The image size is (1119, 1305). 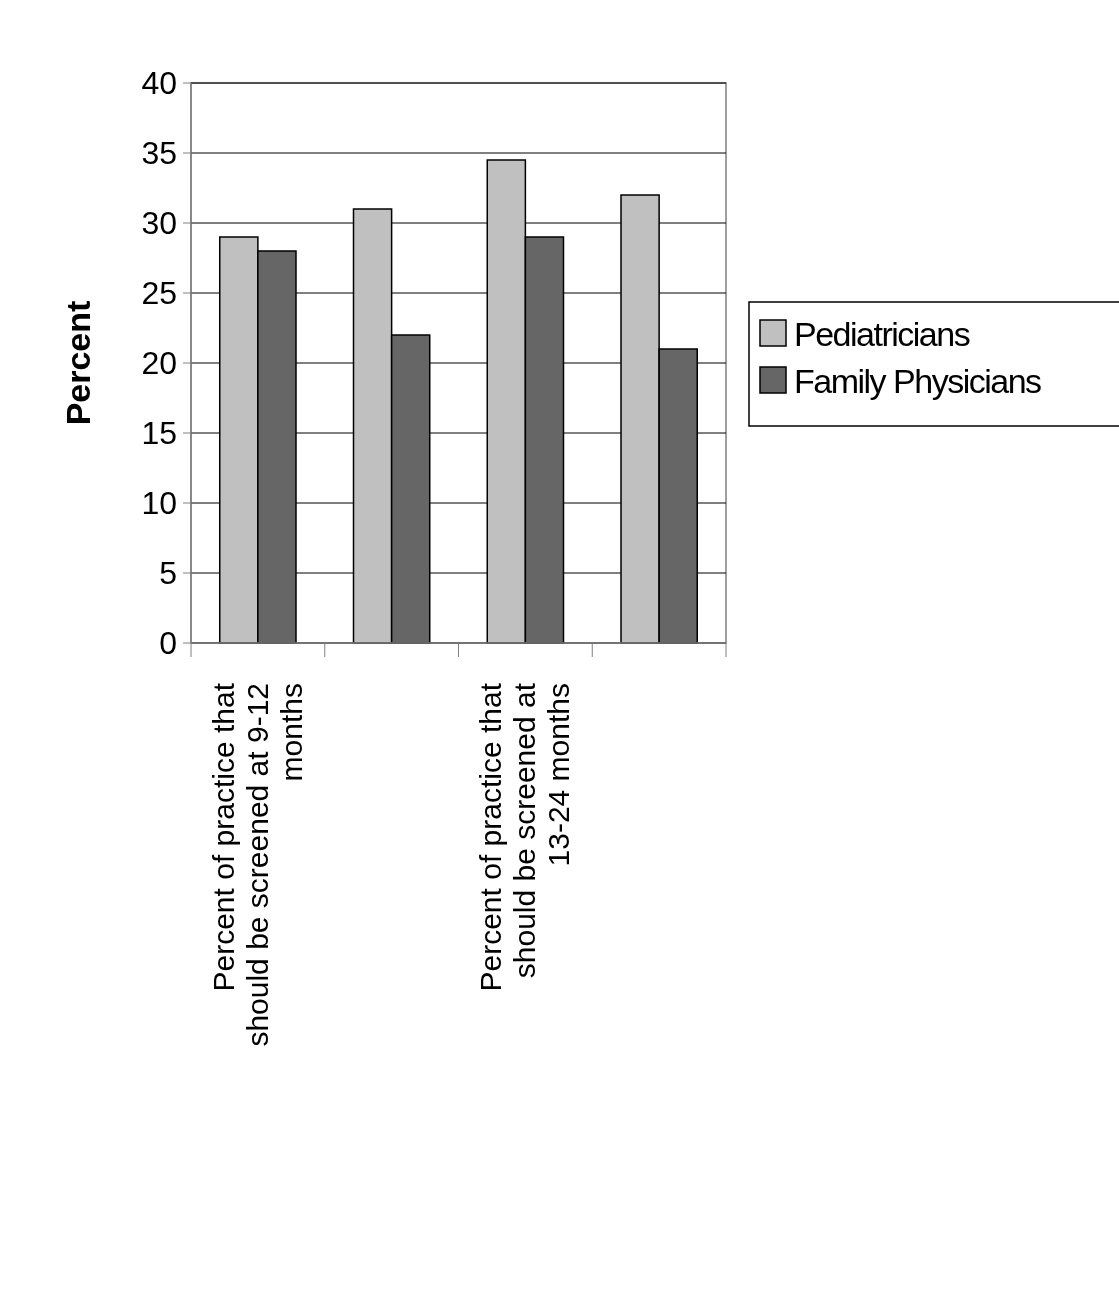 I want to click on x-tick-label: Percent of practice that should be screened at 13-24 months, so click(x=525, y=837).